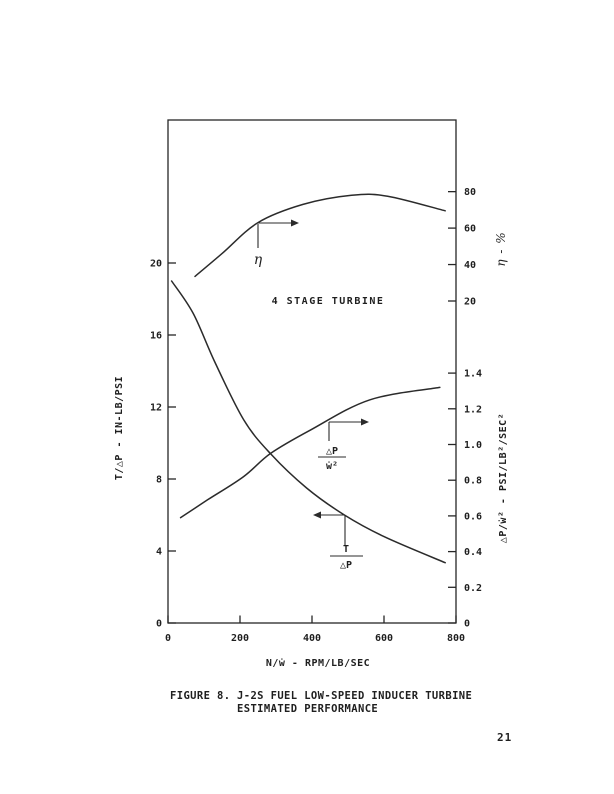 The image size is (614, 794). What do you see at coordinates (365, 422) in the screenshot?
I see `dp-right-arrow-icon` at bounding box center [365, 422].